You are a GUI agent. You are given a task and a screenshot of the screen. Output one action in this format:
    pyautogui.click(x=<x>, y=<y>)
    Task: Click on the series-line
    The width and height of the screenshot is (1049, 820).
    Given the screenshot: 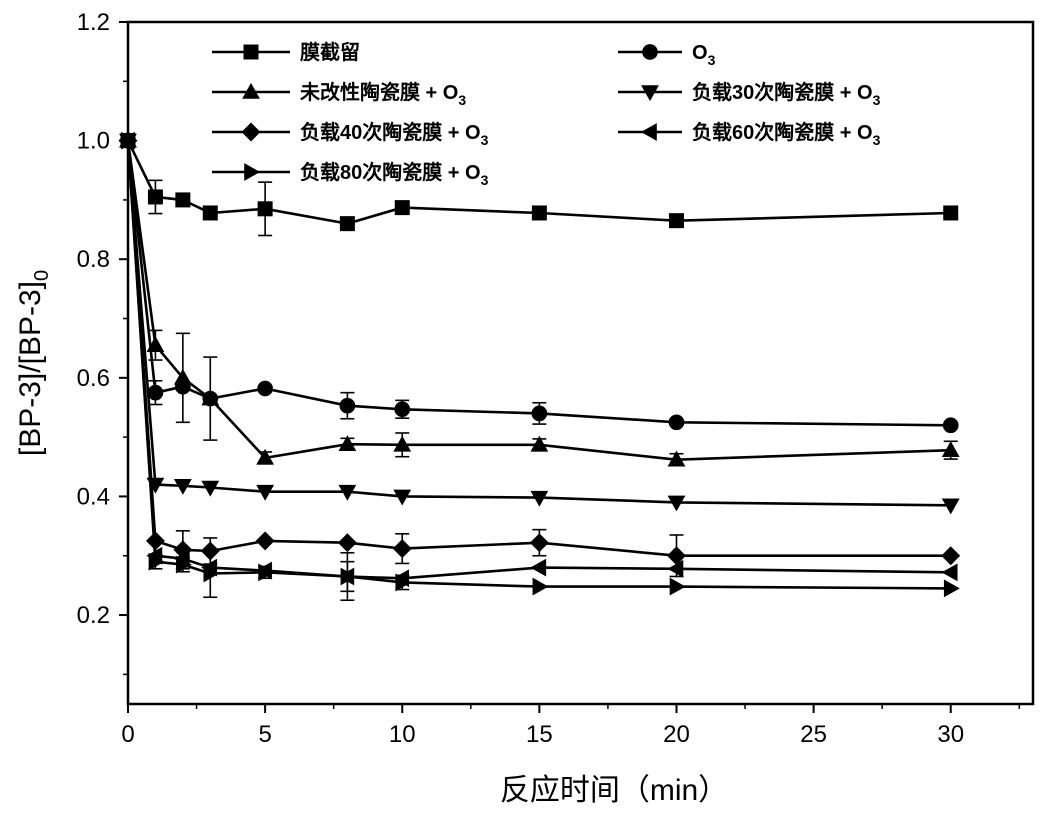 What is the action you would take?
    pyautogui.click(x=538, y=182)
    